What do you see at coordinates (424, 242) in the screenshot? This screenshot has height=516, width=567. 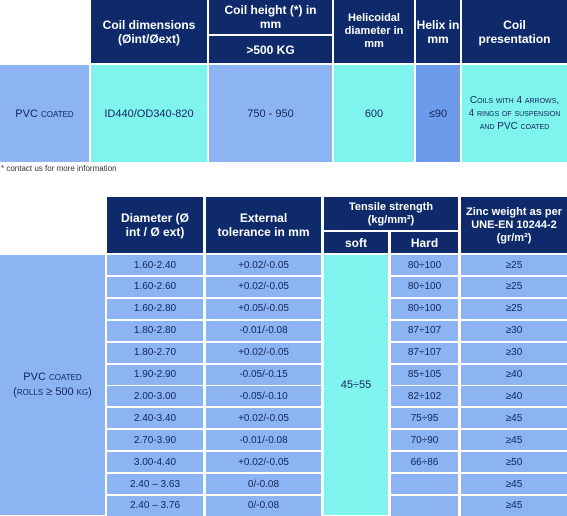 I see `header-hard: Hard` at bounding box center [424, 242].